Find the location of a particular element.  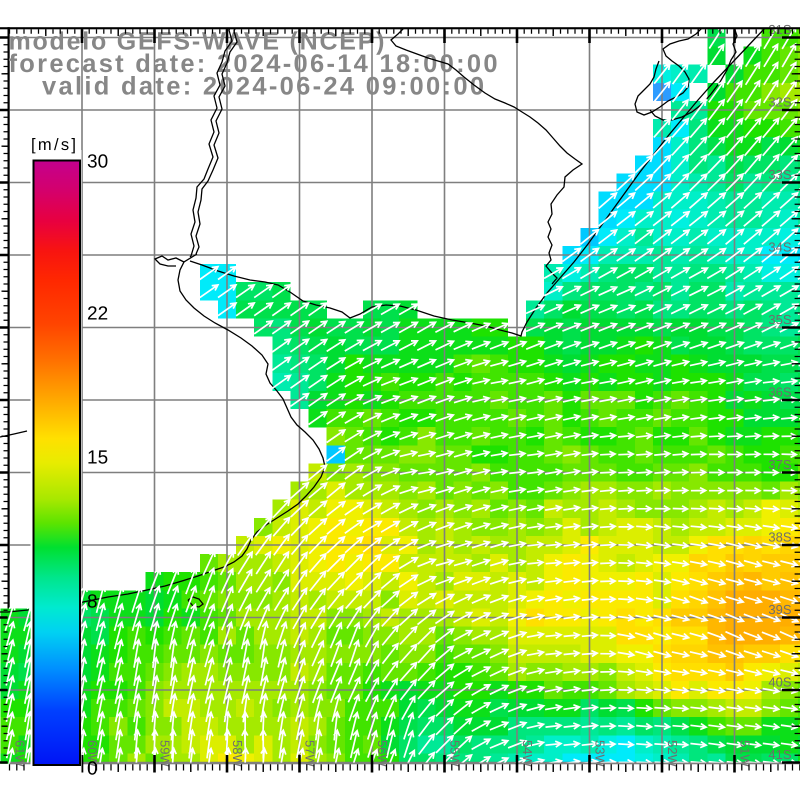

svg-text: [m/s] is located at coordinates (53, 145).